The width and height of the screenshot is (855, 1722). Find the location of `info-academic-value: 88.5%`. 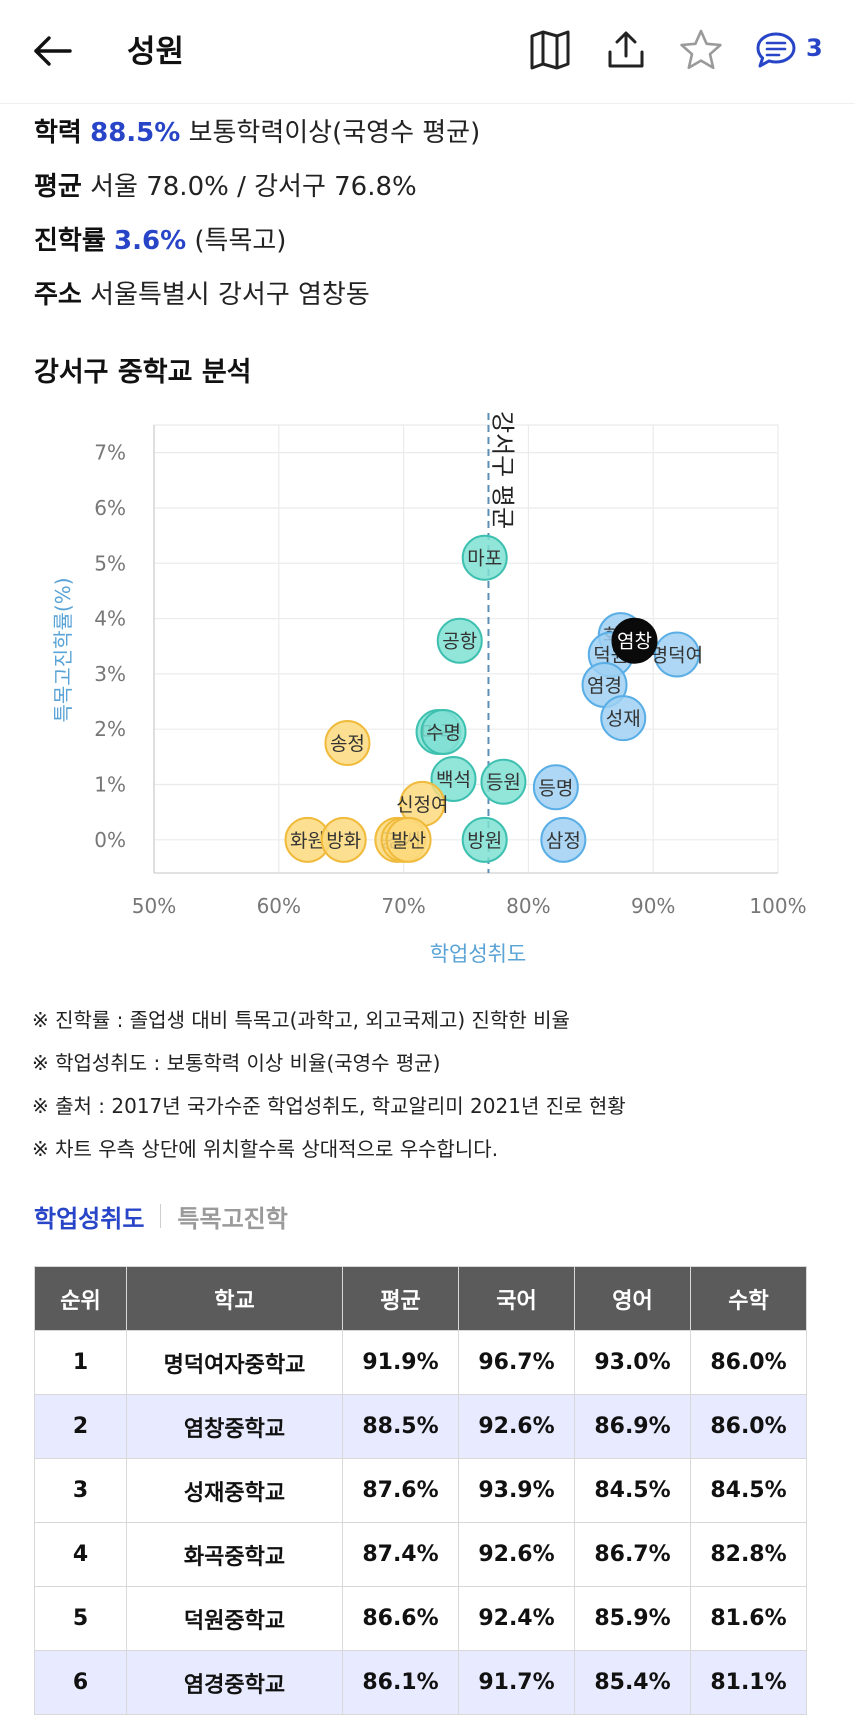

info-academic-value: 88.5% is located at coordinates (135, 133).